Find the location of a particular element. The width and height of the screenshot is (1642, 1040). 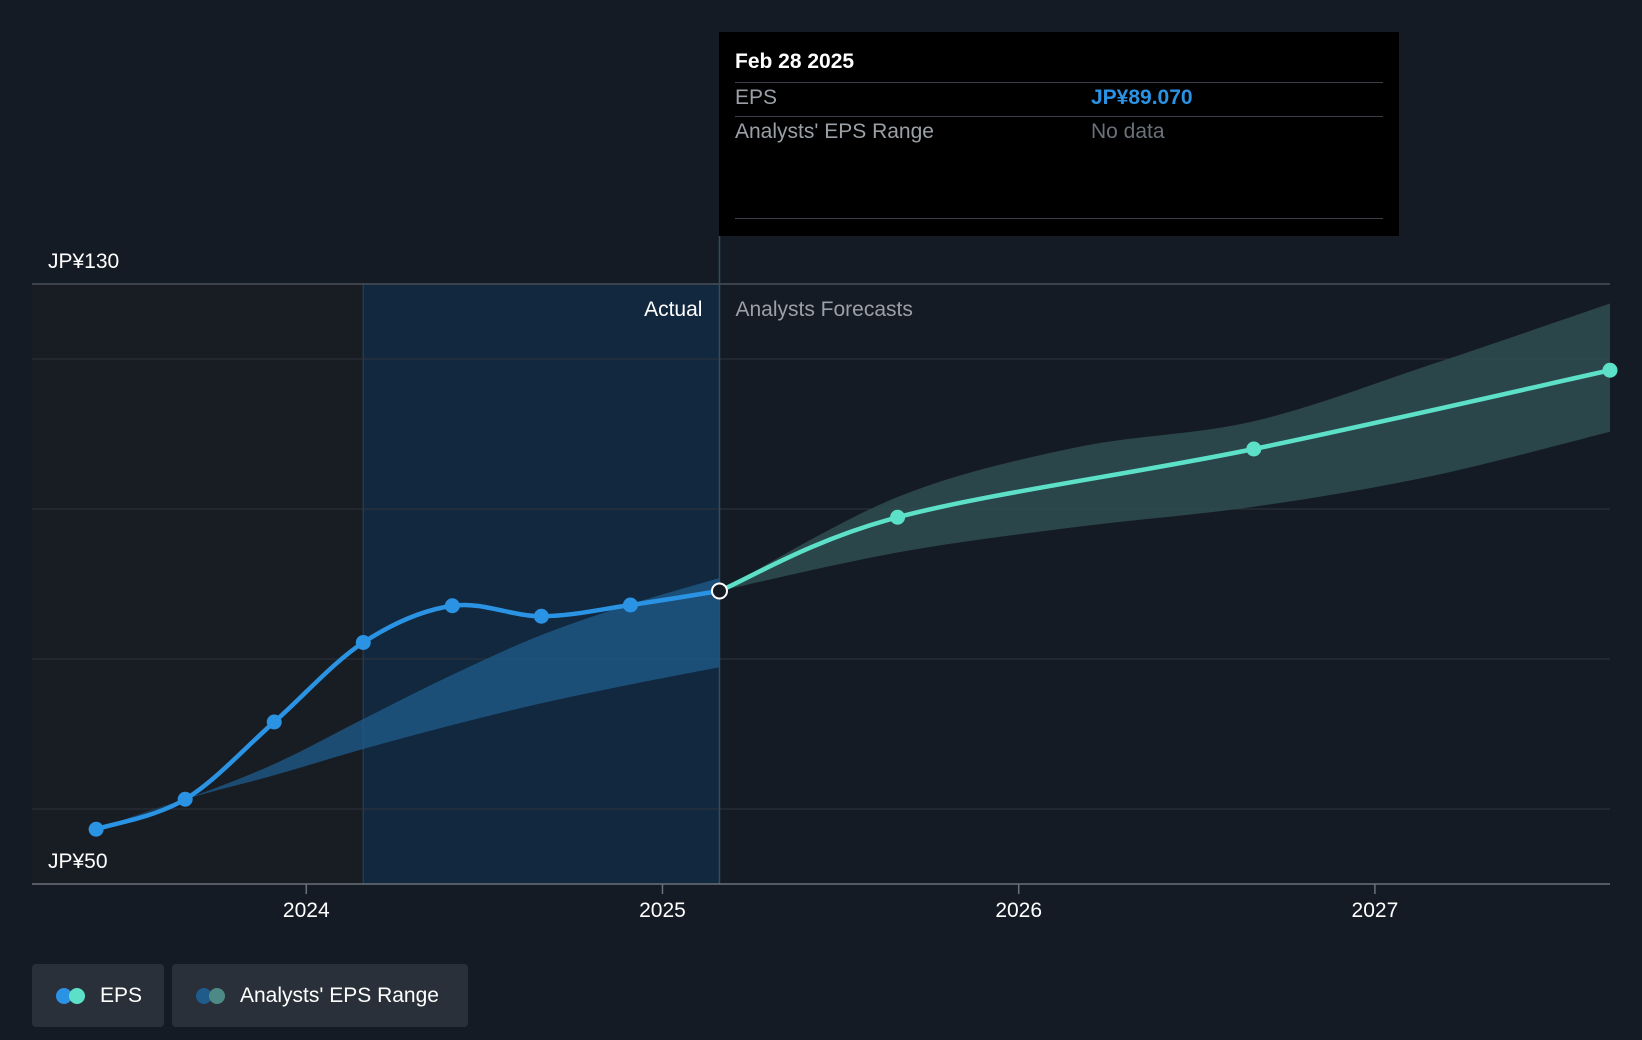

tooltip-eps-label: EPS is located at coordinates (756, 97).